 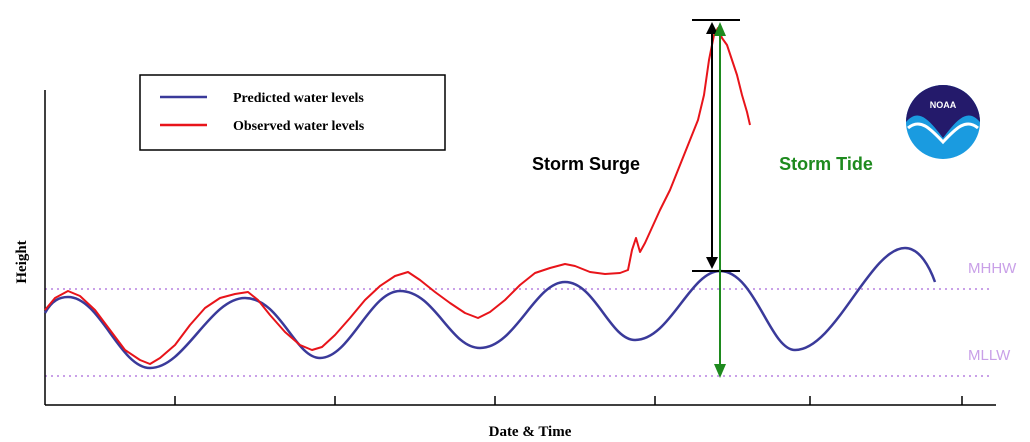 I want to click on mllw-label: MLLW, so click(x=989, y=355).